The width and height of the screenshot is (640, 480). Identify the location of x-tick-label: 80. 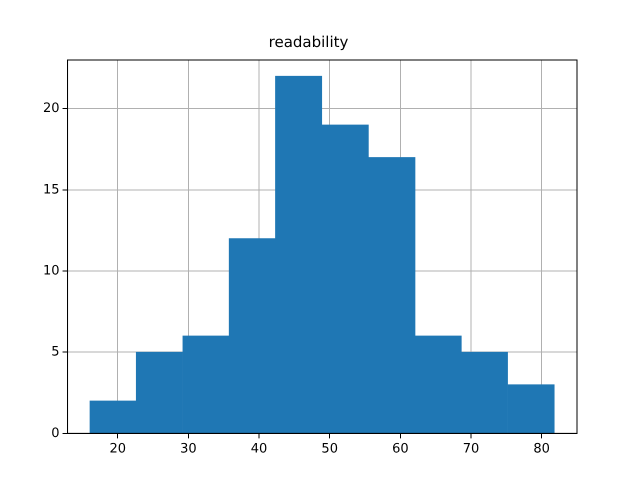
(541, 449).